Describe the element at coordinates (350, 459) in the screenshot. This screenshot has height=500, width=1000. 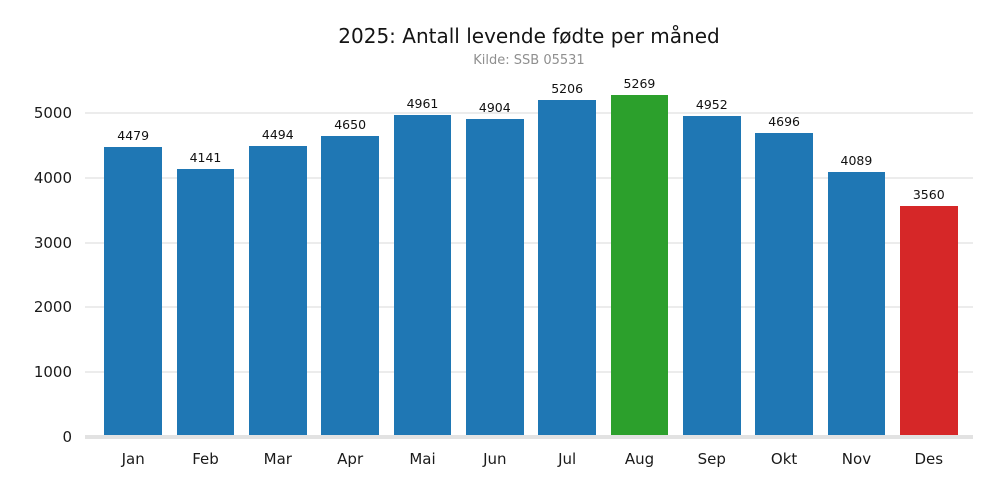
I see `x-tick-label: Apr` at that location.